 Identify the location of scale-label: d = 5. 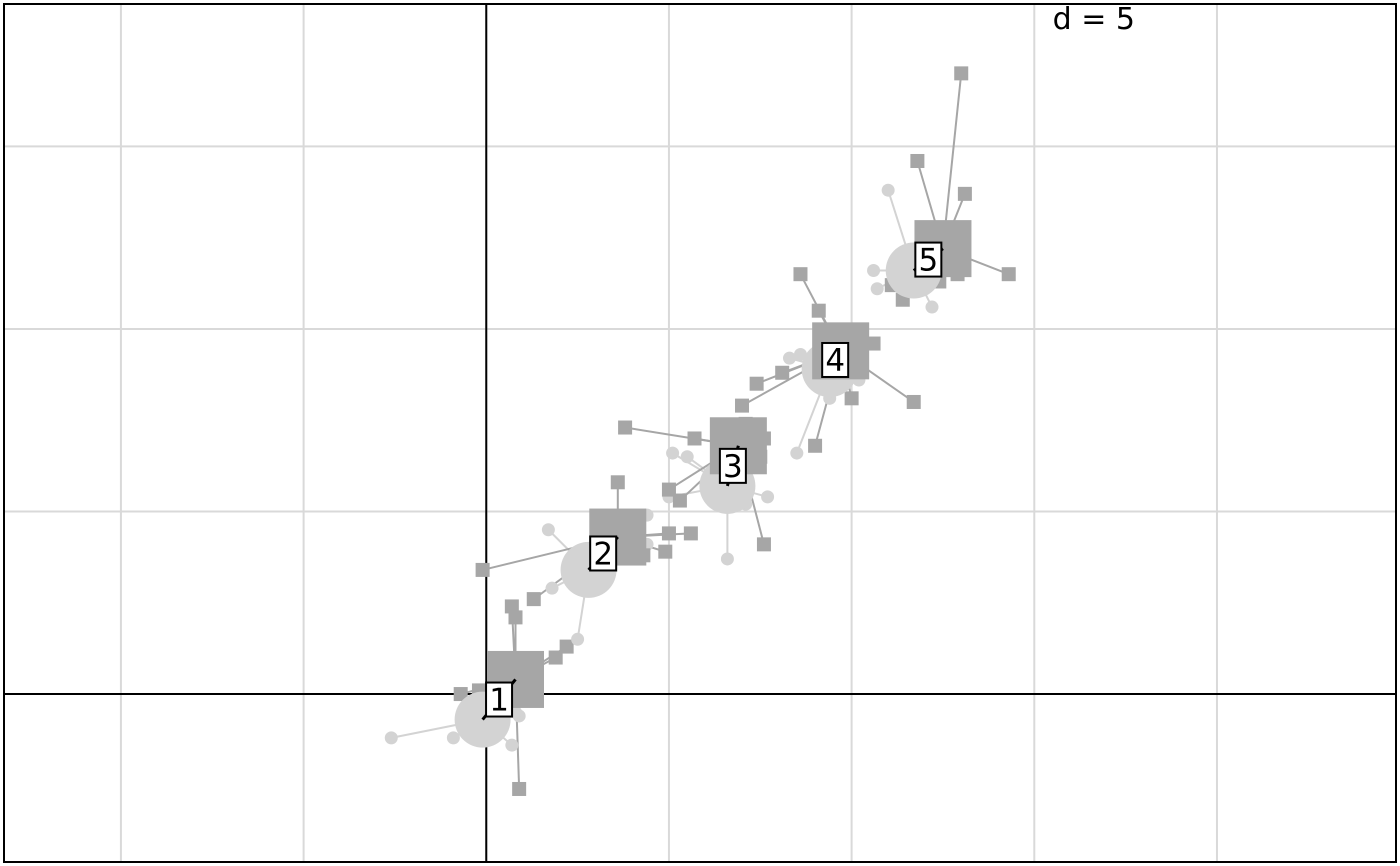
(1094, 19).